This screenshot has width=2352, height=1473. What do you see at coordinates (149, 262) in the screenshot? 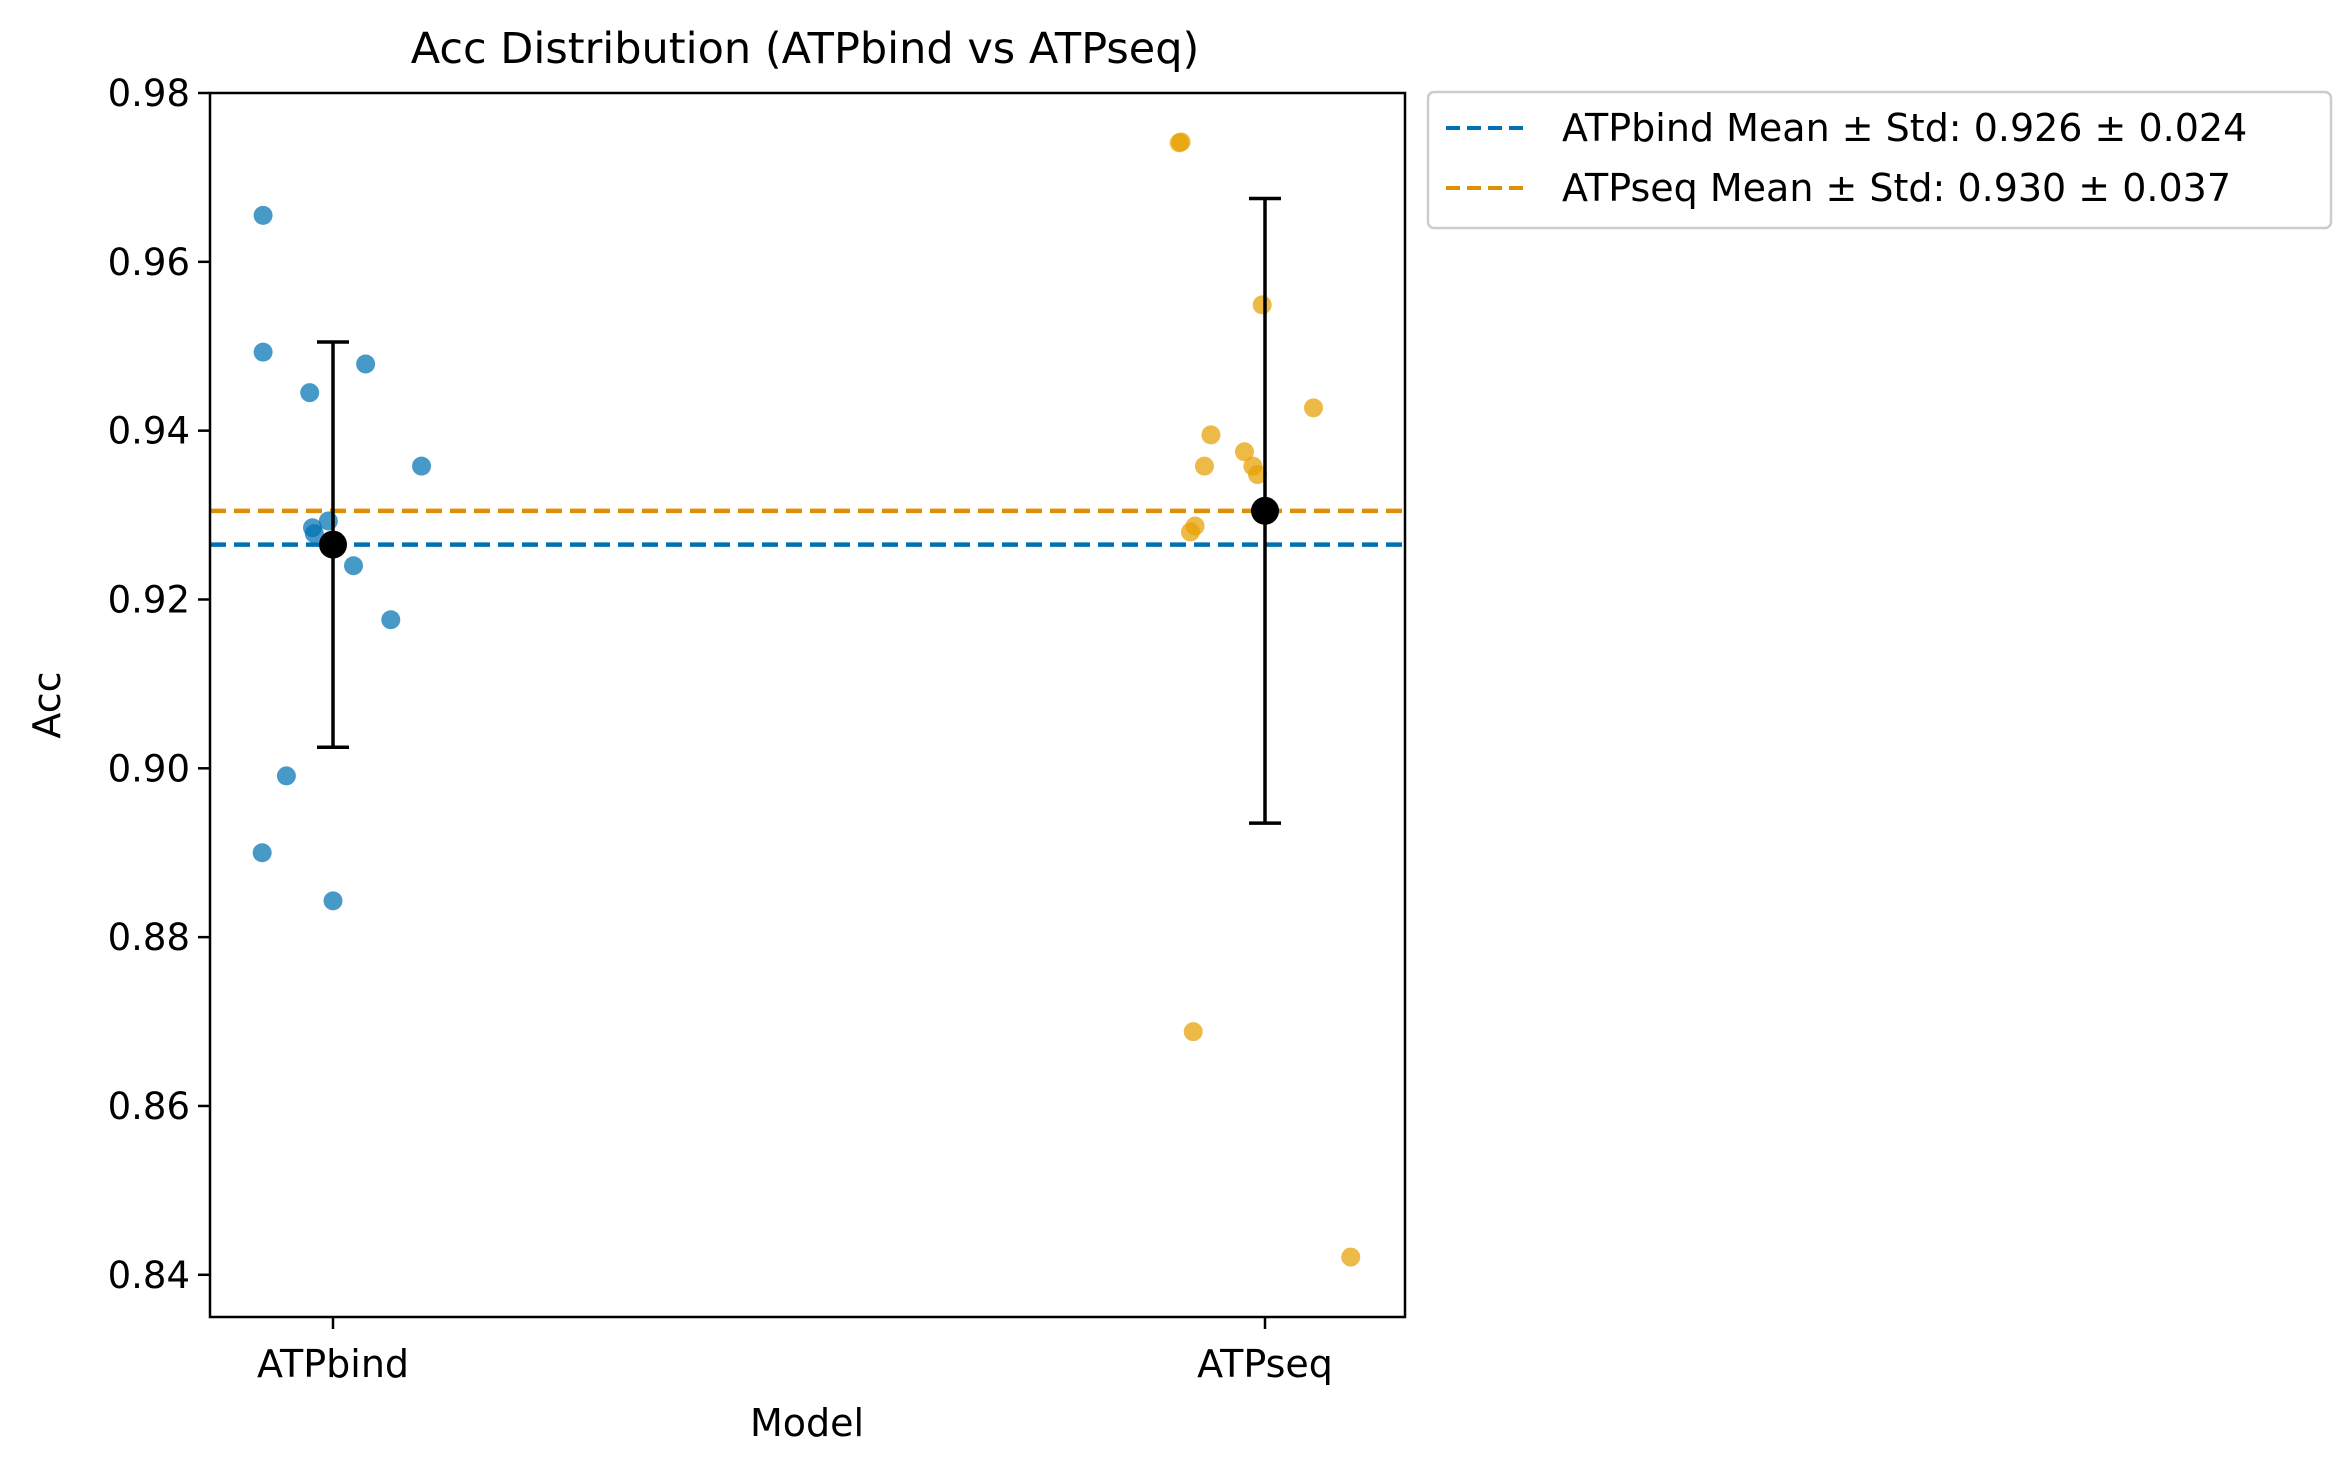
I see `y-tick-label: 0.96` at bounding box center [149, 262].